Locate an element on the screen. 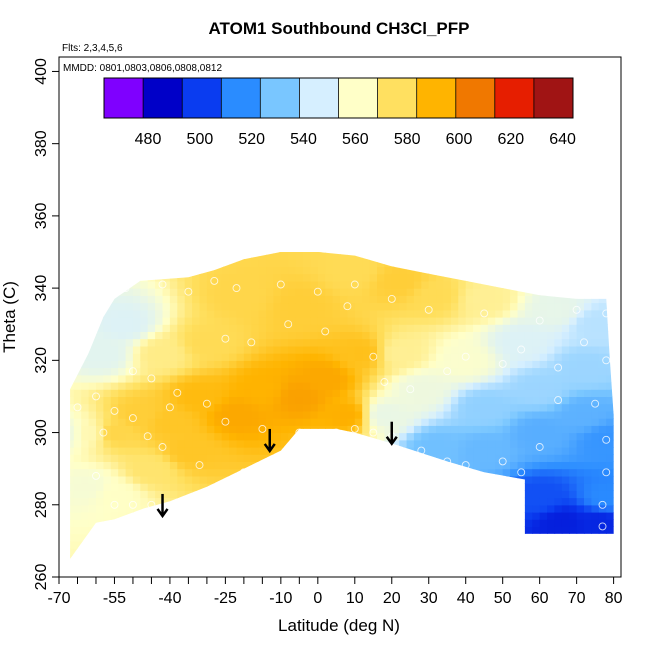 The width and height of the screenshot is (650, 650). x-tick-label: 10 is located at coordinates (355, 598).